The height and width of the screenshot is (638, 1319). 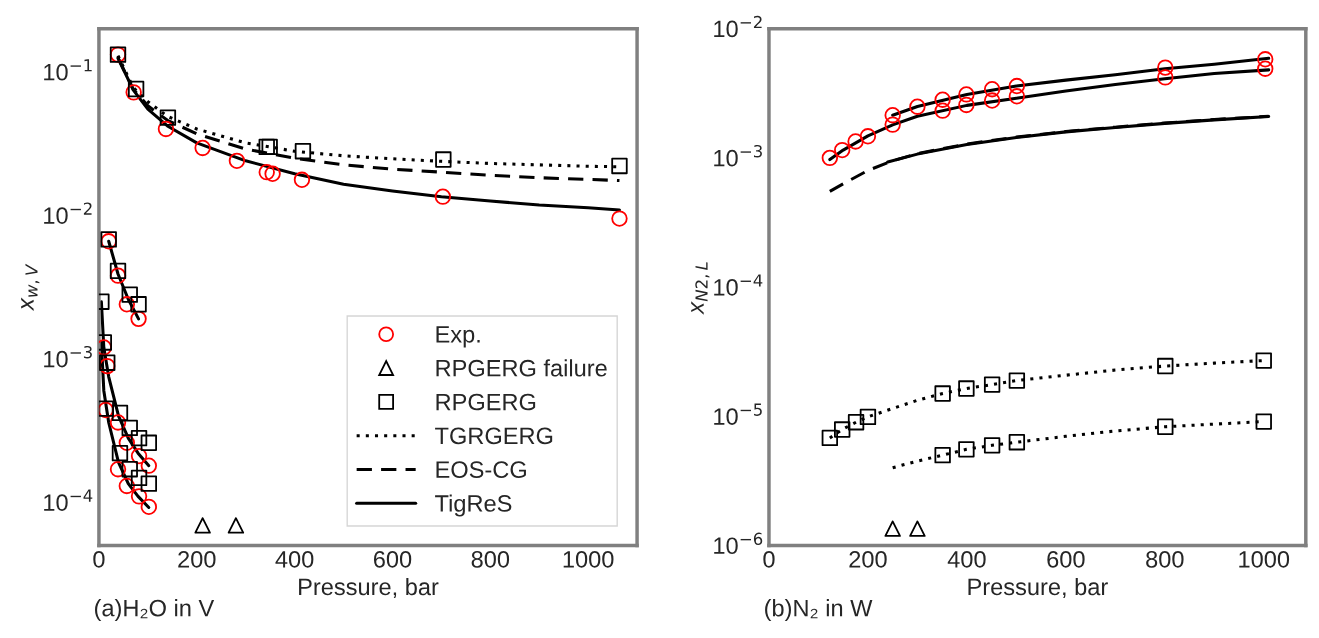 I want to click on y-tick-label: 10$^{−6}$, so click(x=738, y=543).